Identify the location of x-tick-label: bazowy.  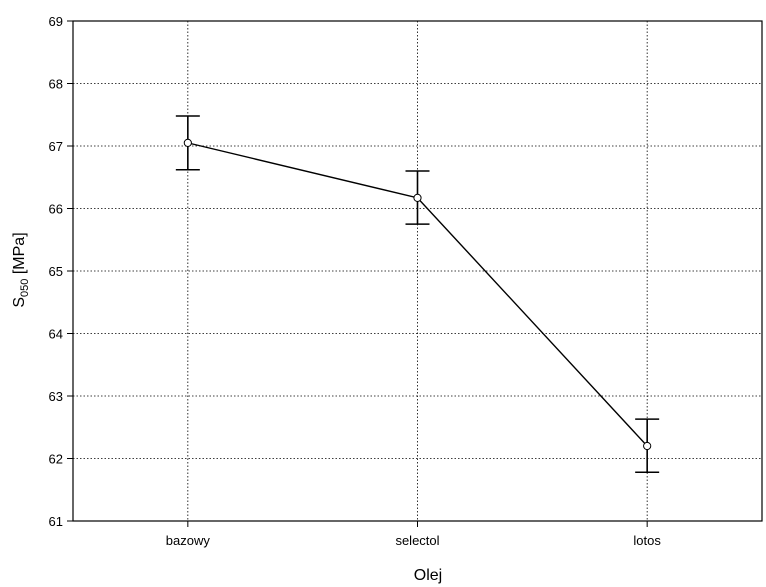
(188, 540).